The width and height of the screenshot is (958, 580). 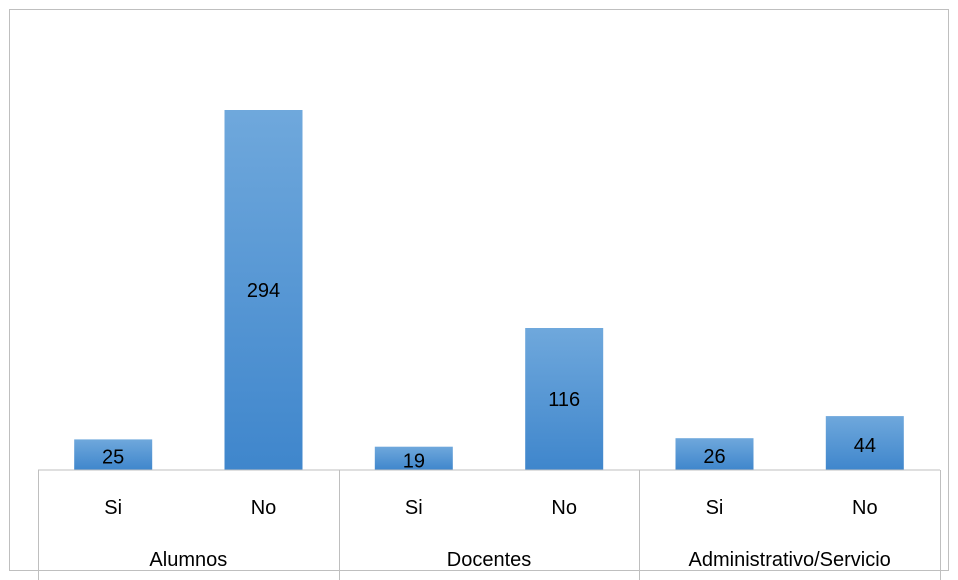 I want to click on bar-docentes-si, so click(x=413, y=458).